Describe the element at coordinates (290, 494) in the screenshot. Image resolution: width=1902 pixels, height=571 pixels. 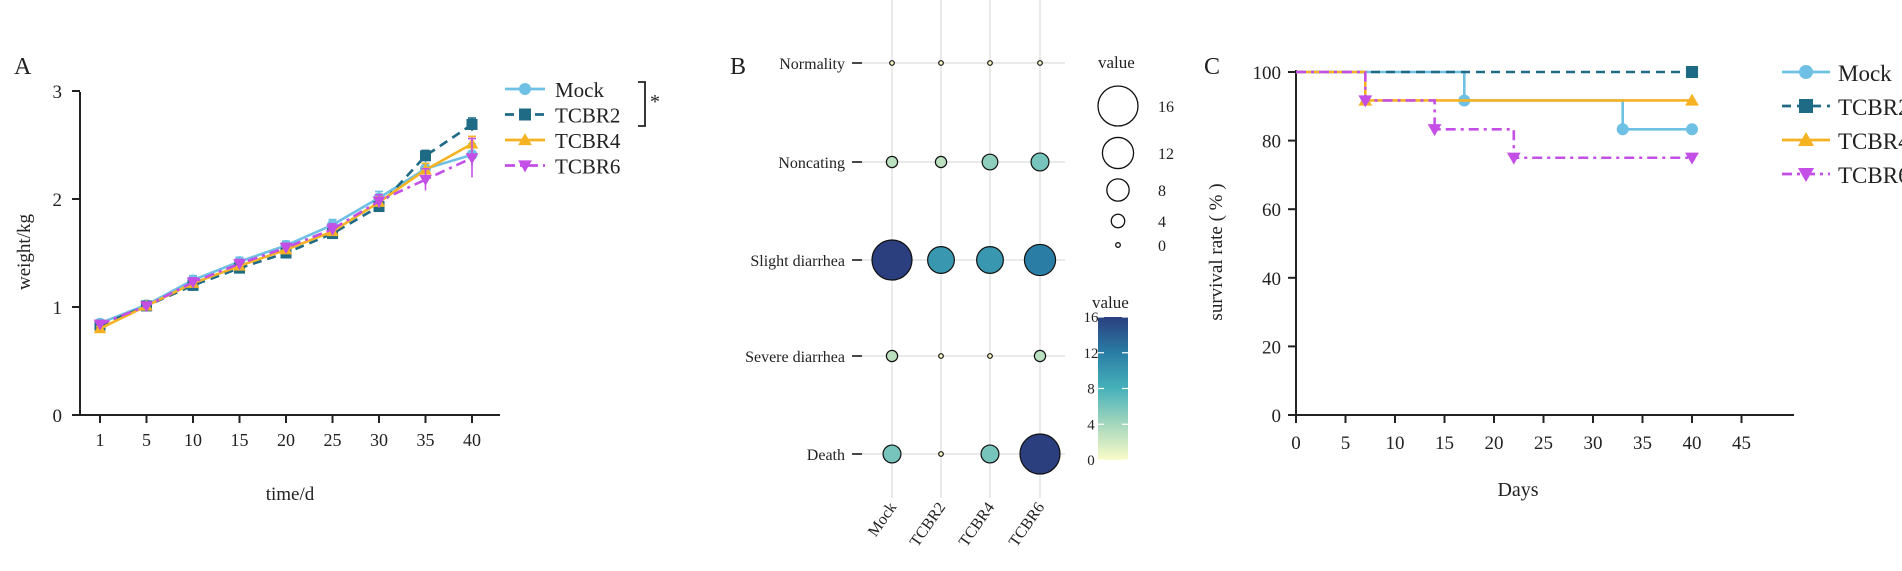
I see `panel-a-x-axis-title: time/d` at that location.